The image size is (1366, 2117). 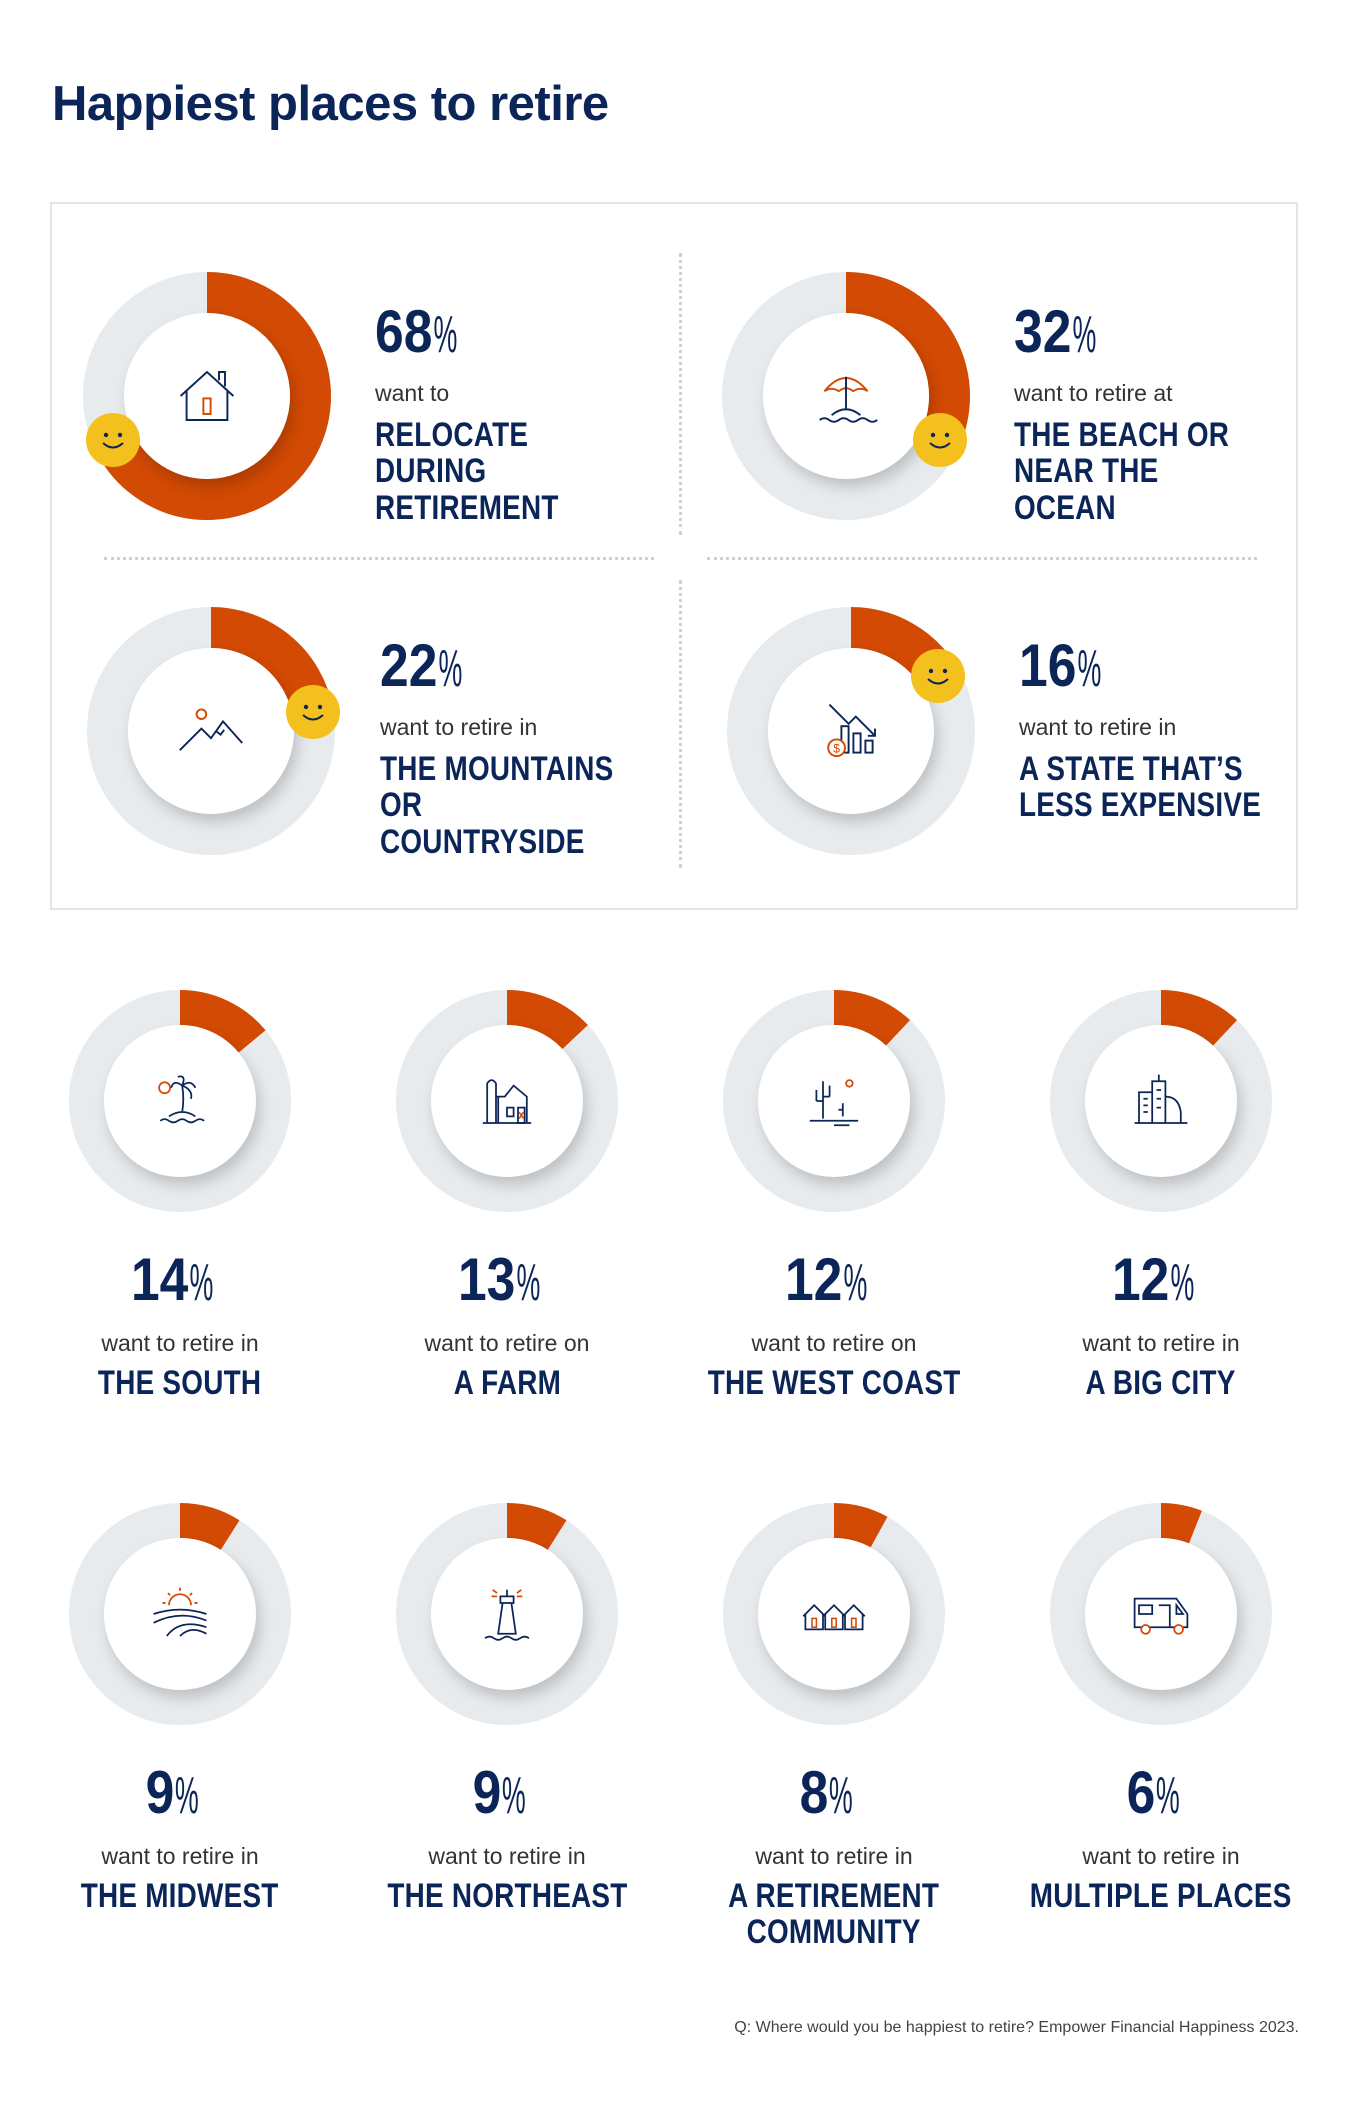 What do you see at coordinates (1161, 1326) in the screenshot?
I see `stat-text: 12% want to retire in A BIG CITY` at bounding box center [1161, 1326].